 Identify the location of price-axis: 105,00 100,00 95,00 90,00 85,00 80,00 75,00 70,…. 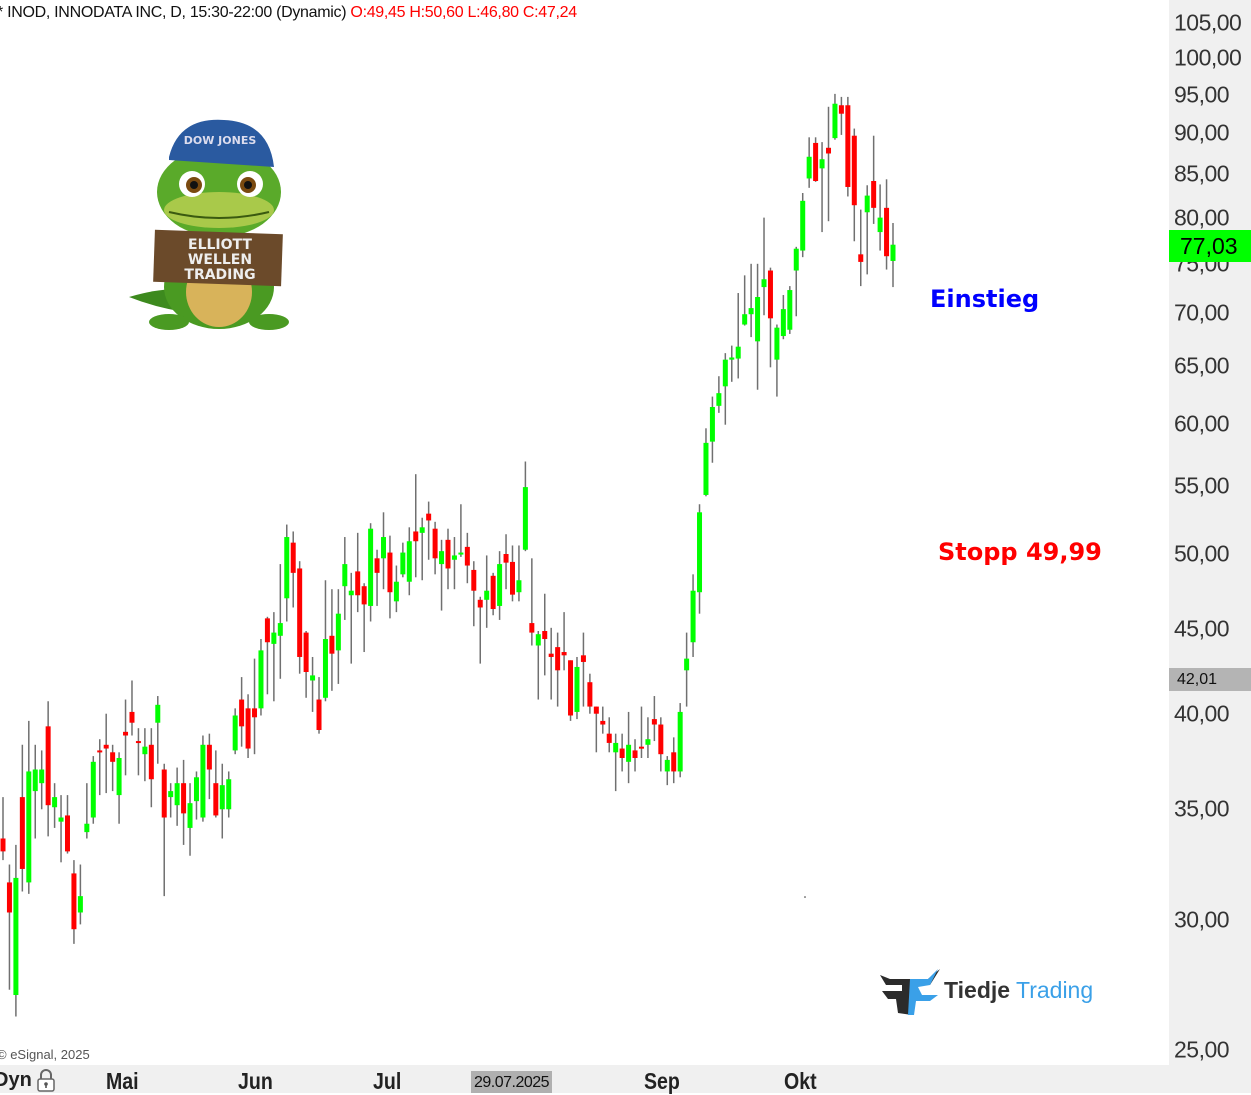
(1210, 546).